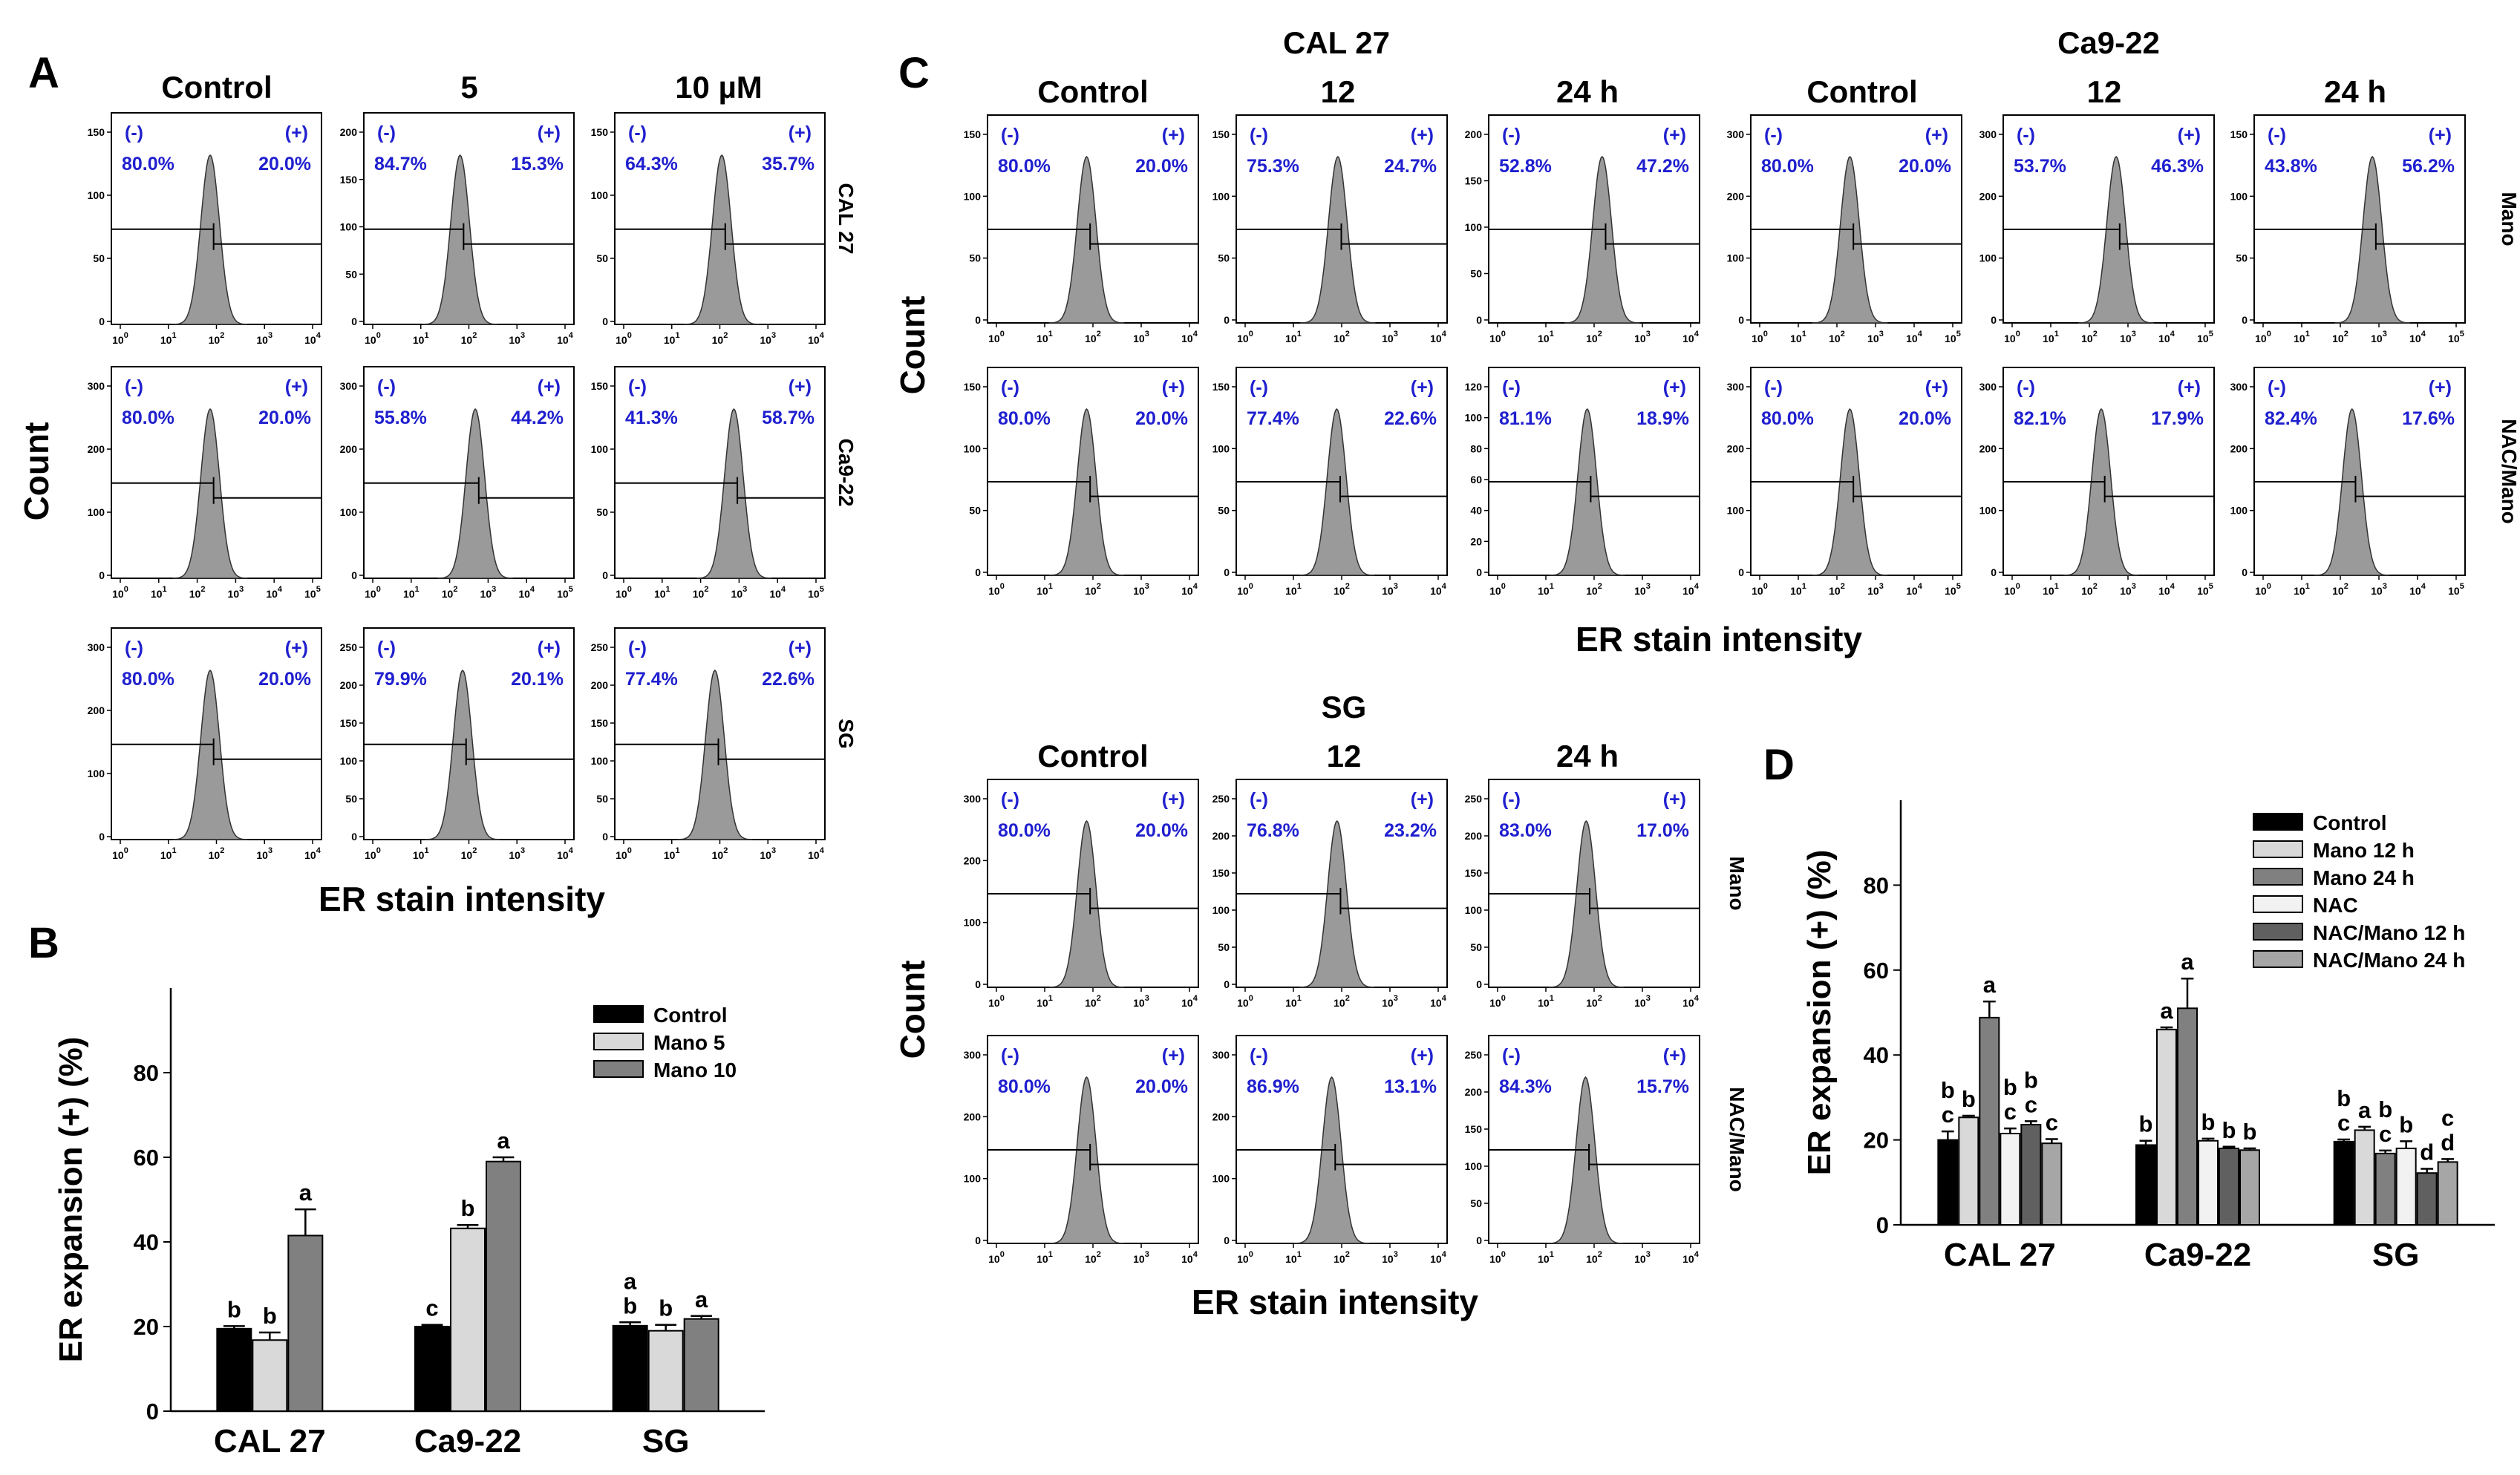 The width and height of the screenshot is (2520, 1475). What do you see at coordinates (1675, 135) in the screenshot?
I see `panelC-r0c2-pos-label: (+)` at bounding box center [1675, 135].